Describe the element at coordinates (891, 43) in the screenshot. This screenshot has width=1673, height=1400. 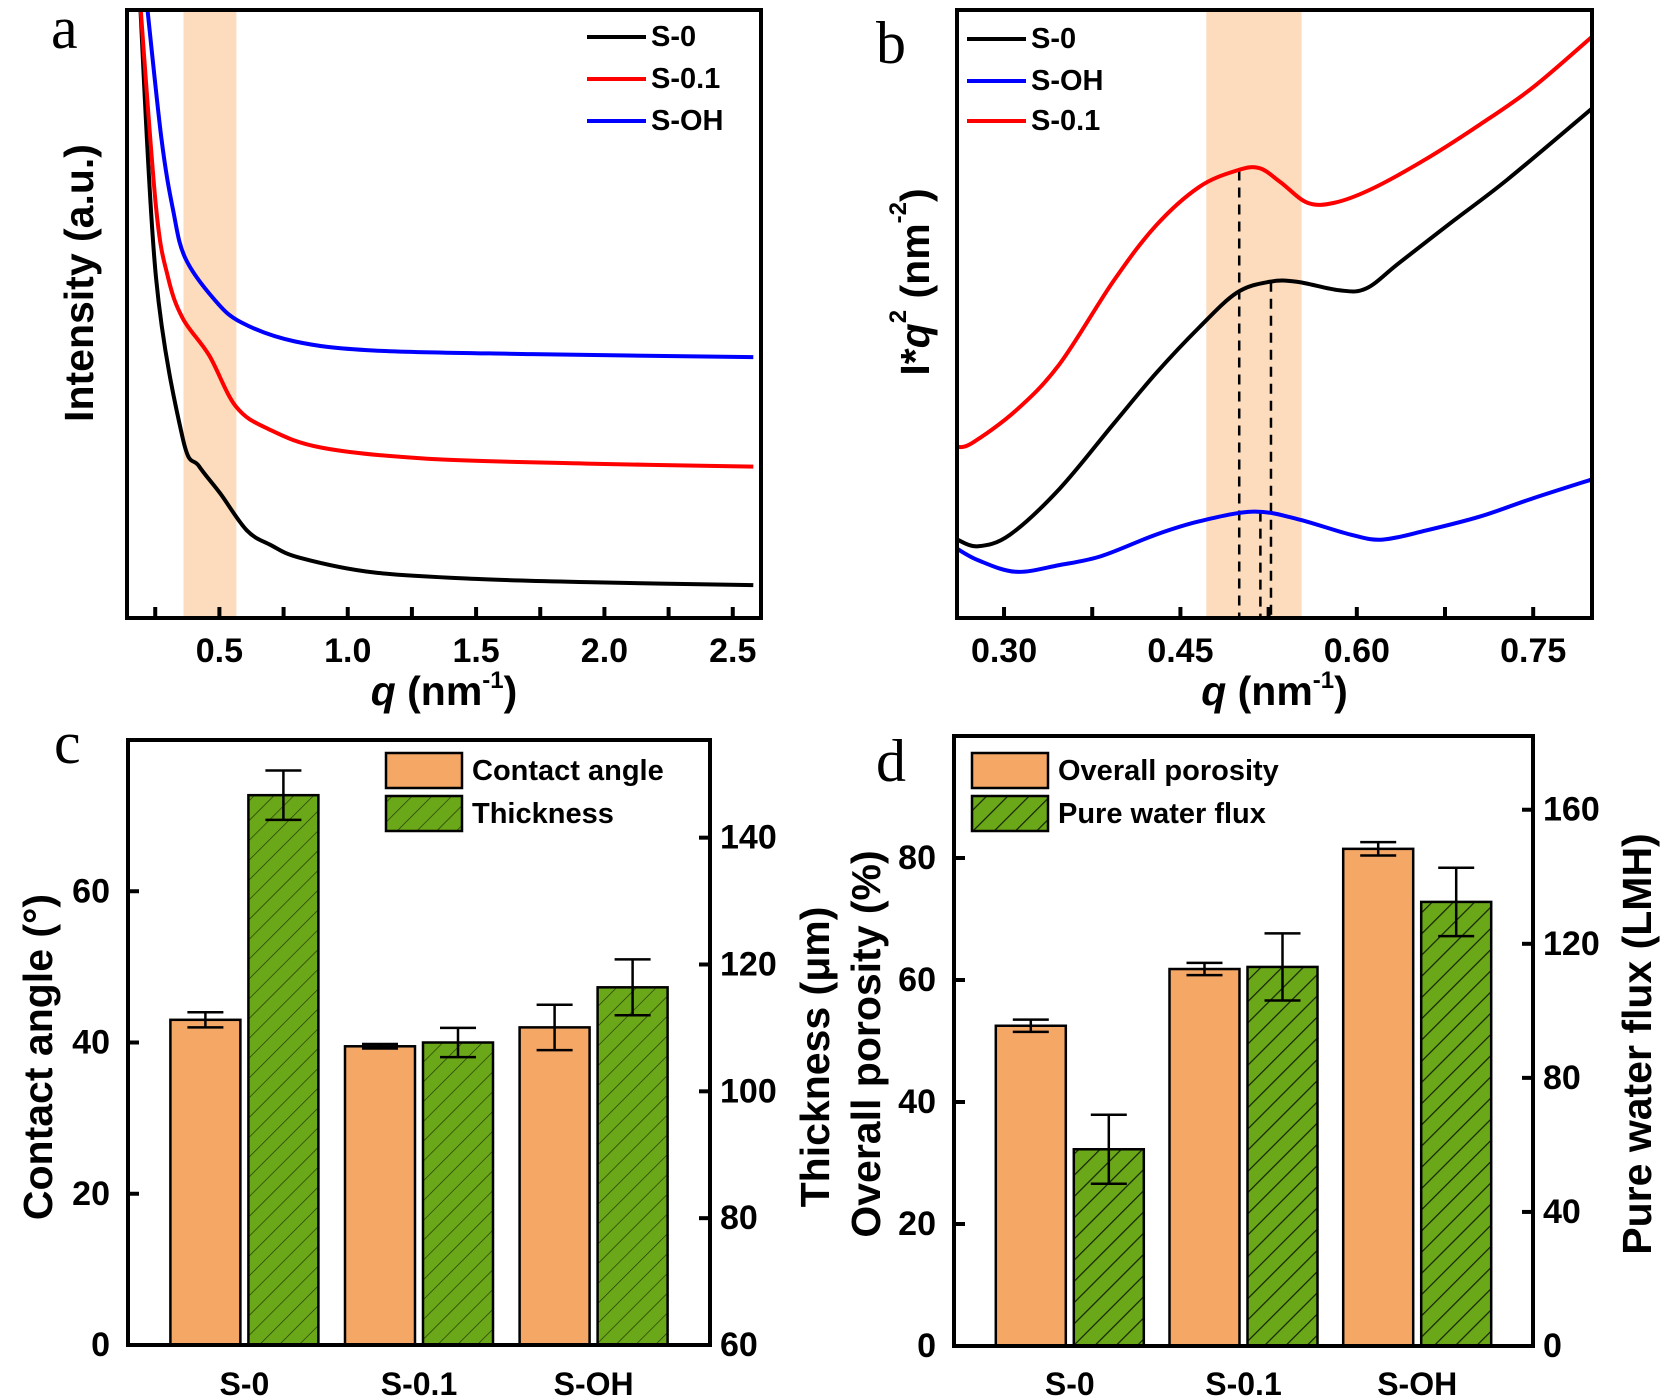
I see `panel-letter-b: b` at that location.